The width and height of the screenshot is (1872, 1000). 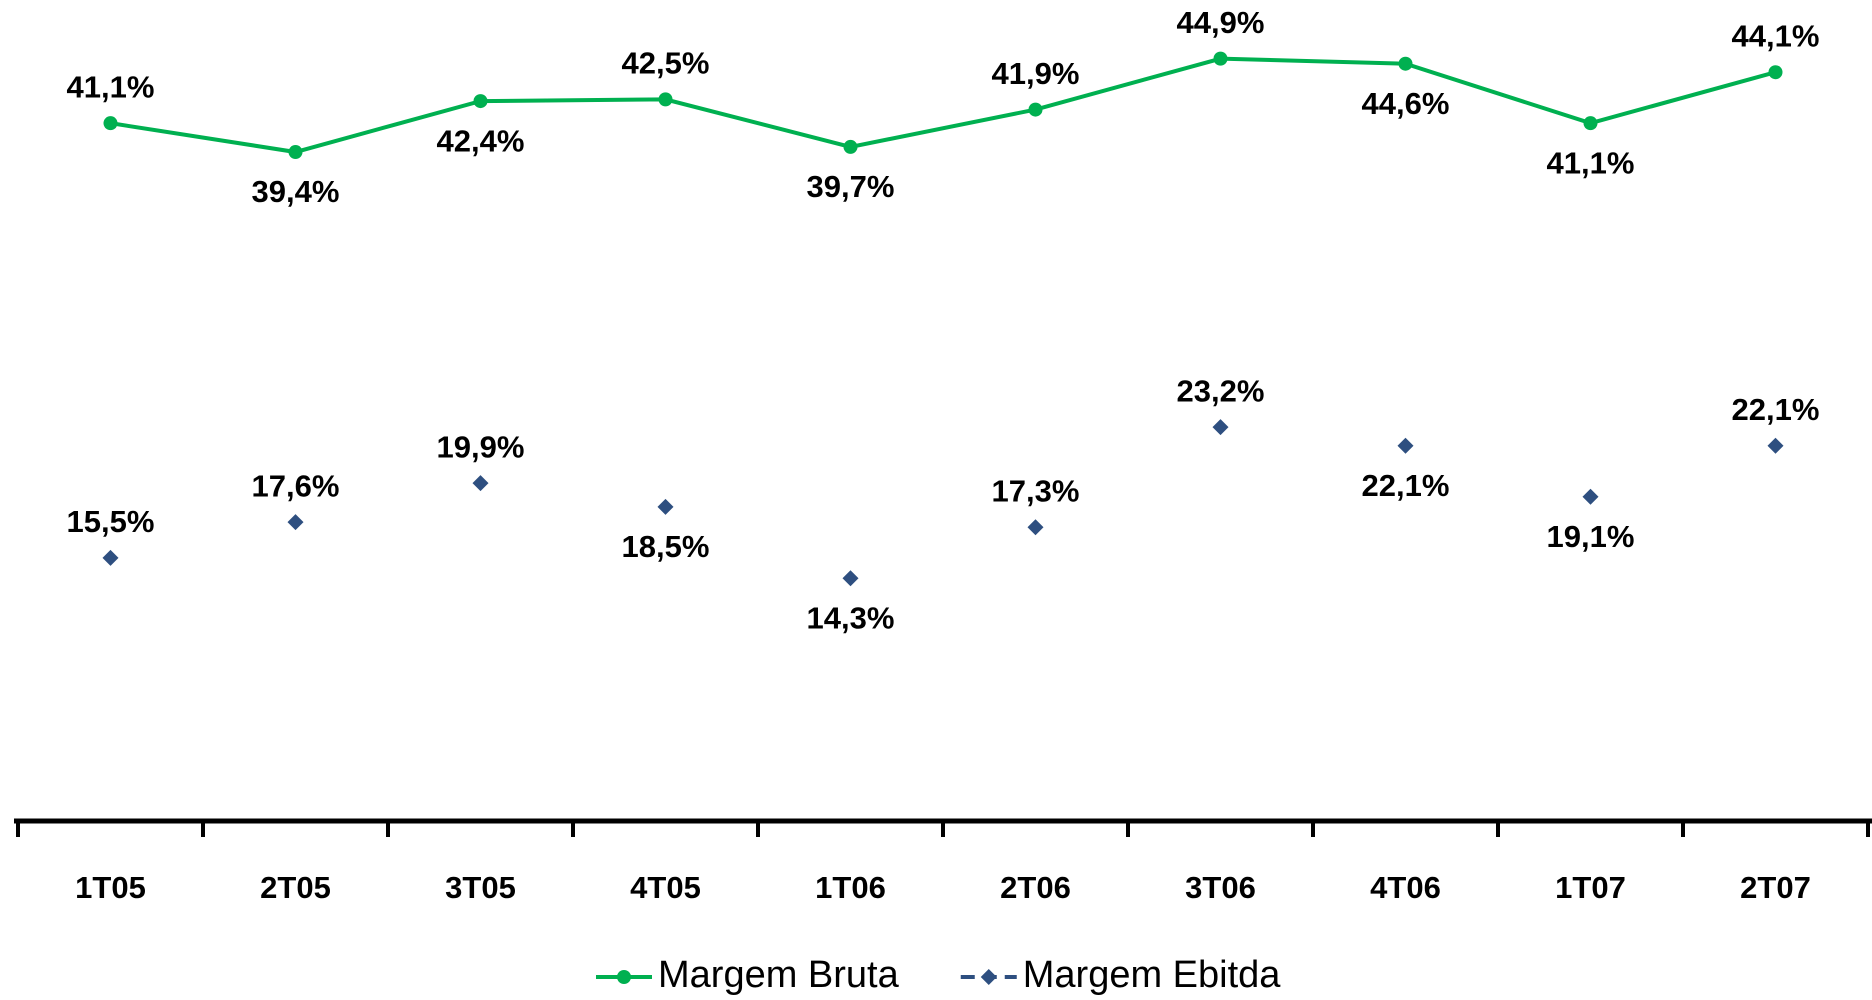 I want to click on data-label: 39,4%, so click(x=296, y=191).